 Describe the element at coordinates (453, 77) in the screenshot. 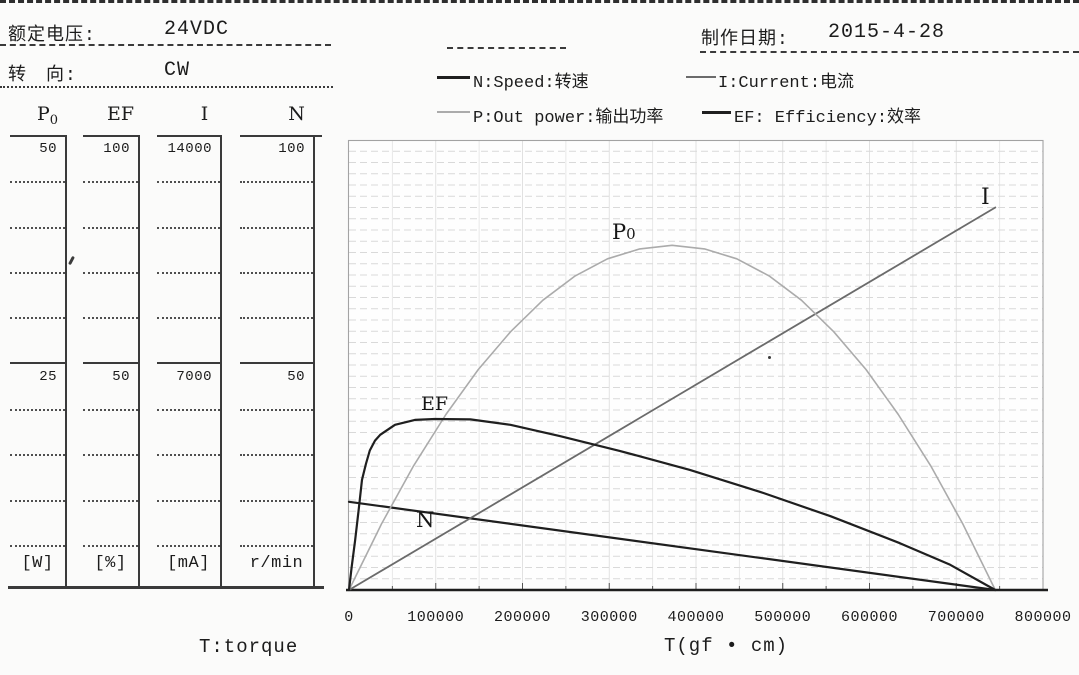

I see `legend-line-speed` at that location.